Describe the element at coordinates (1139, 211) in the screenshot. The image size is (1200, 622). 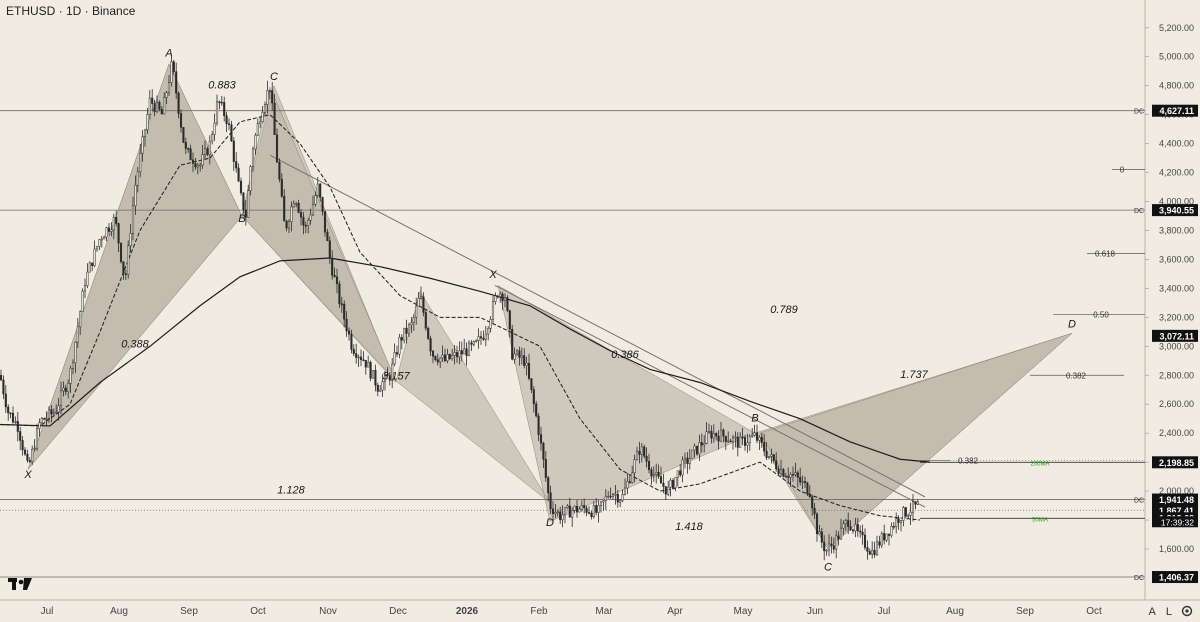
I see `level-tag-1: DC` at that location.